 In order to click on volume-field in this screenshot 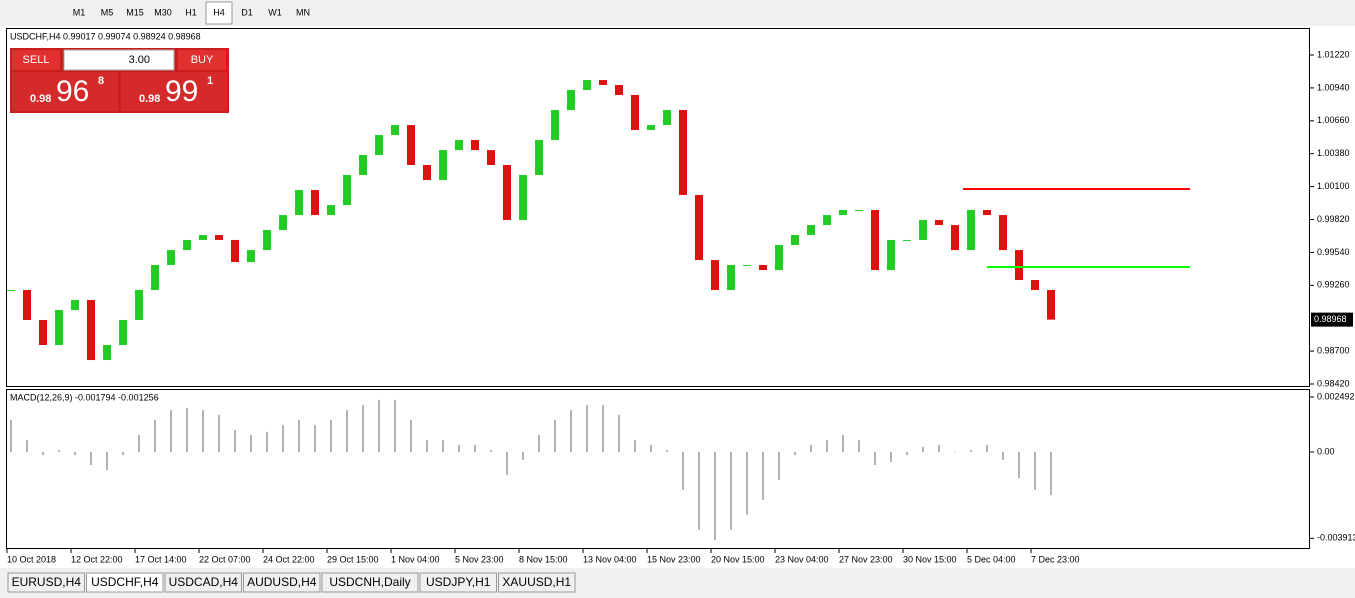, I will do `click(119, 60)`.